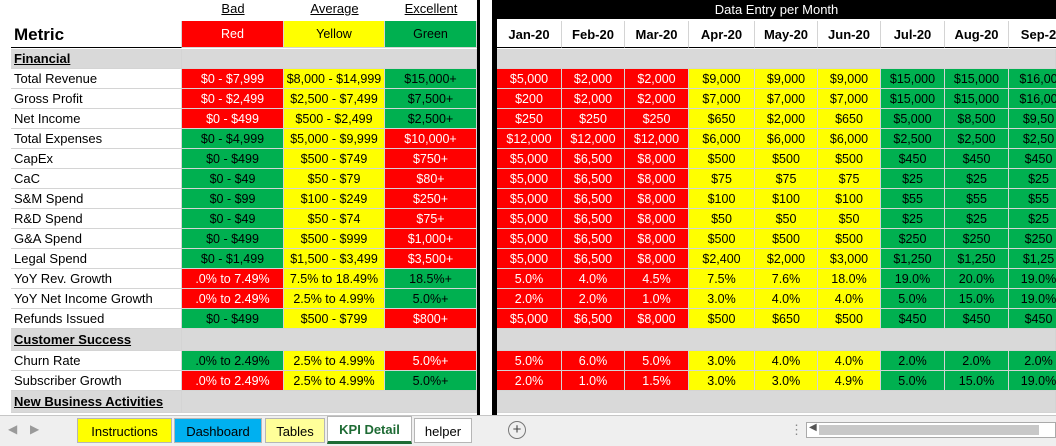 This screenshot has width=1056, height=446. I want to click on metric-header: Metric, so click(96, 34).